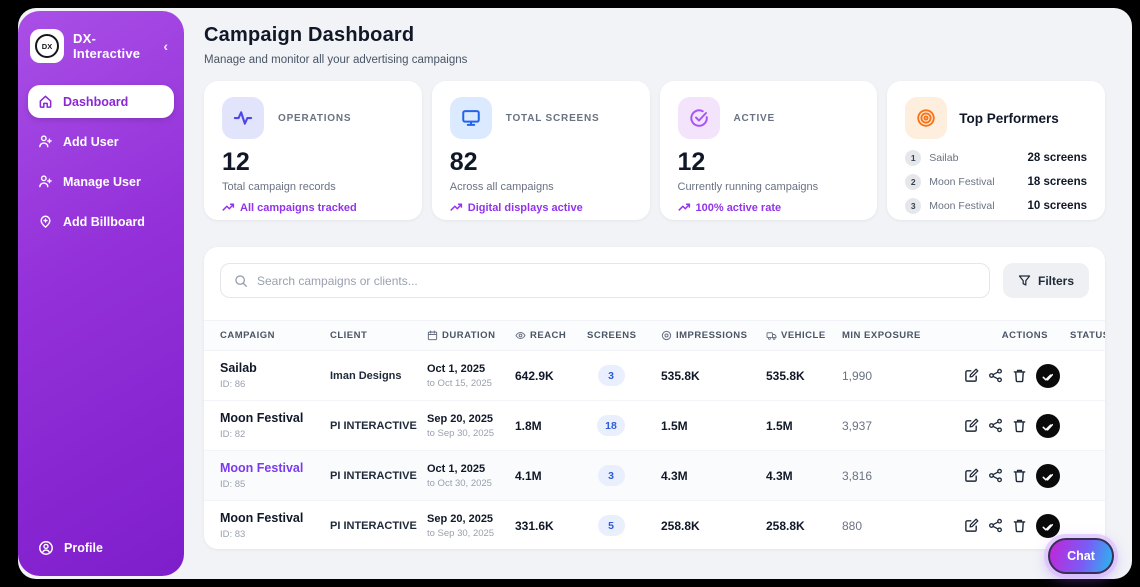  I want to click on brand-logo-text: DX, so click(47, 46).